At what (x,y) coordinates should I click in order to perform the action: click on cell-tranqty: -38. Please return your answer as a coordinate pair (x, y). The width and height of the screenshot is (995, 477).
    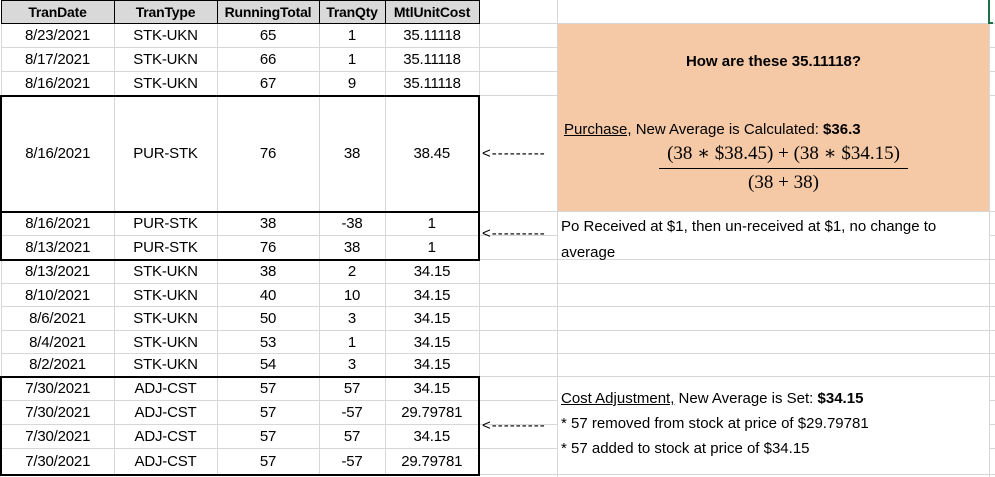
    Looking at the image, I should click on (352, 223).